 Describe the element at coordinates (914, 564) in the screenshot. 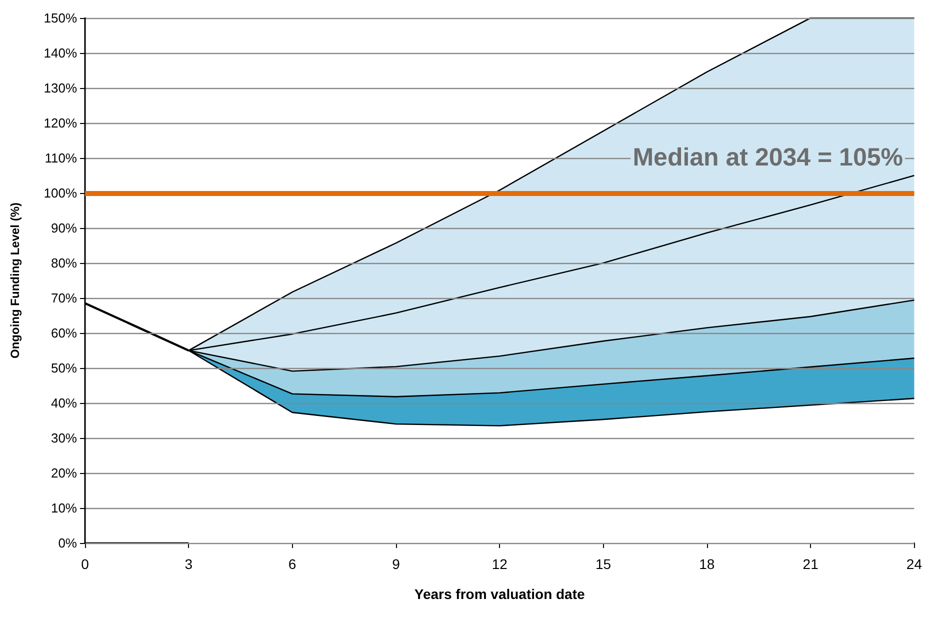

I see `x-tick-label: 24` at that location.